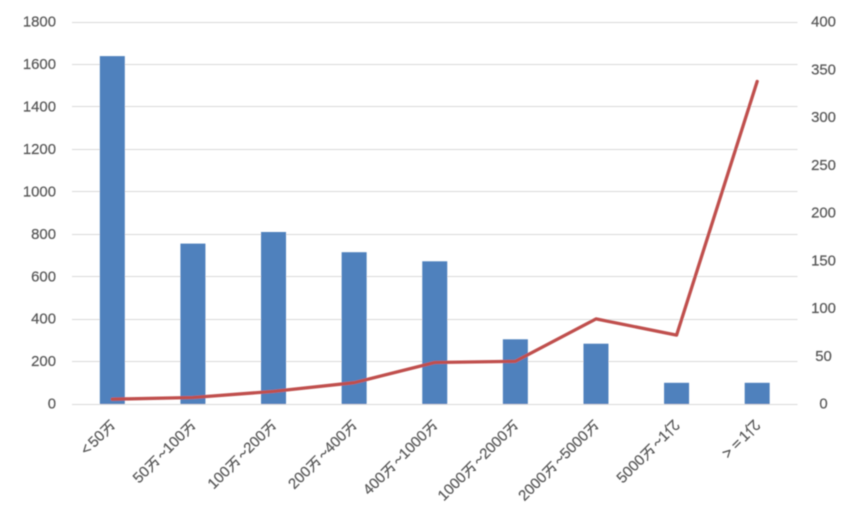 The width and height of the screenshot is (866, 510). What do you see at coordinates (39, 150) in the screenshot?
I see `svg-text: 1200` at bounding box center [39, 150].